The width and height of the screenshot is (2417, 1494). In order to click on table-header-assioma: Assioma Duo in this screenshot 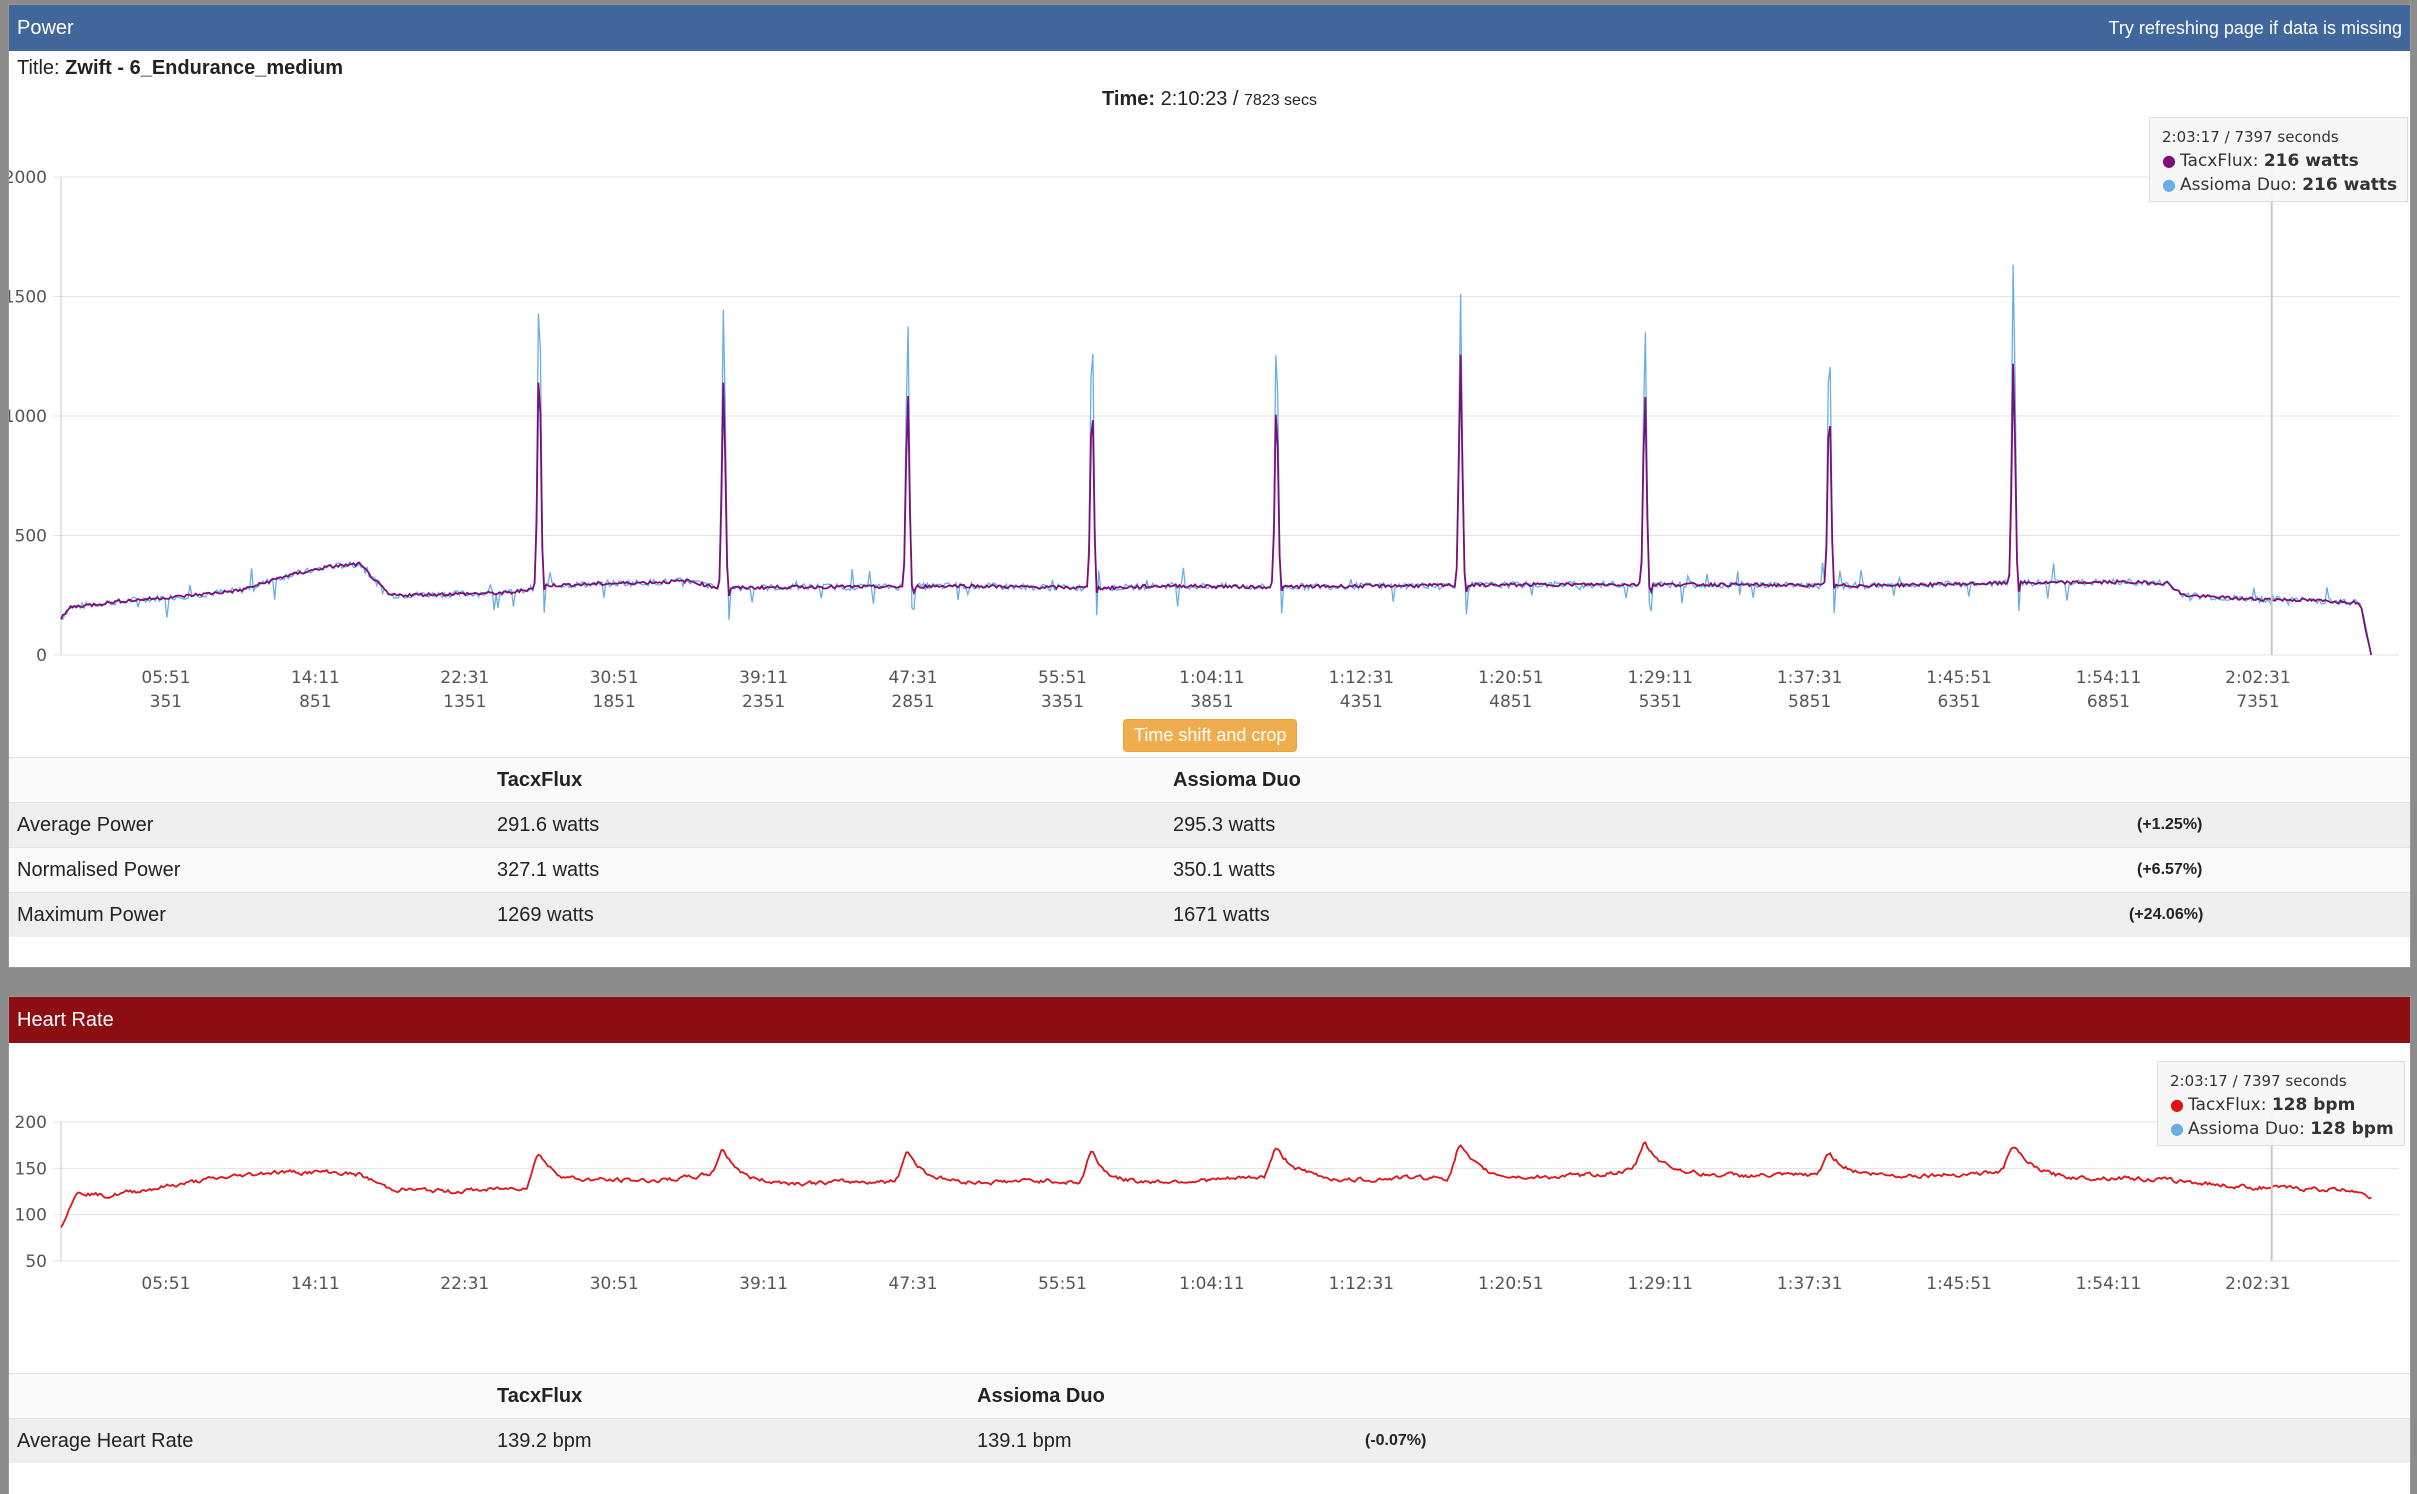, I will do `click(1237, 779)`.